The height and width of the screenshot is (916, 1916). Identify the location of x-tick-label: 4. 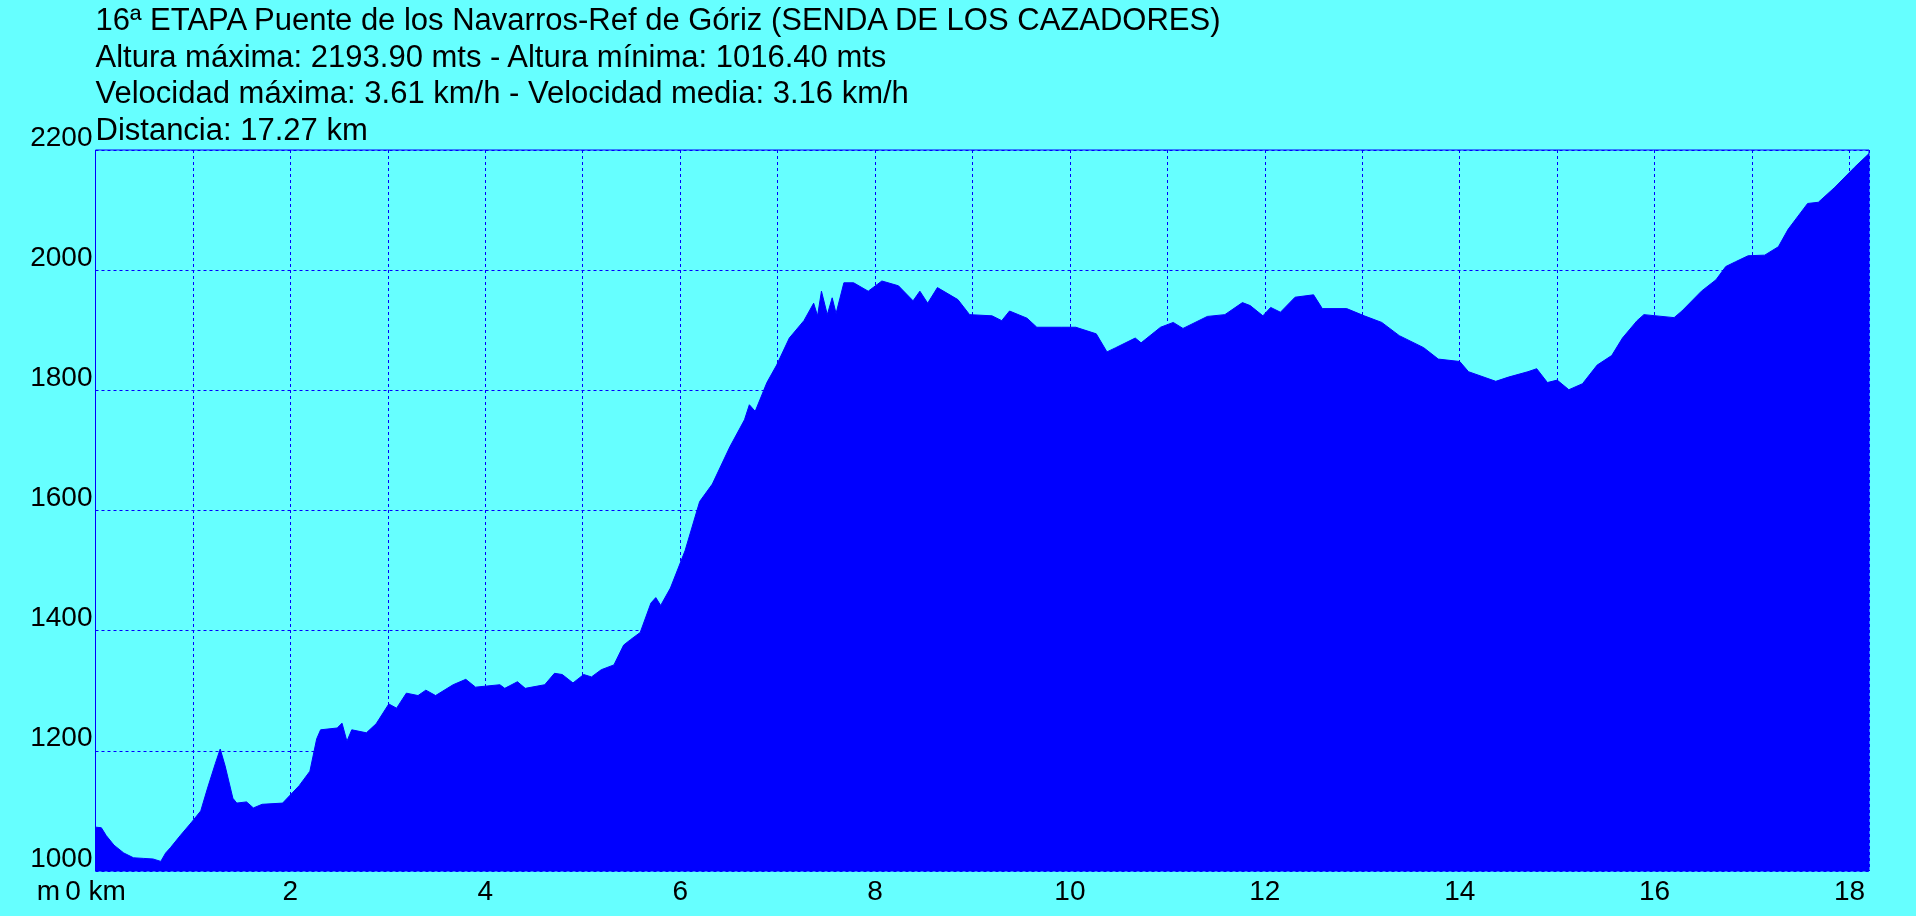
(485, 890).